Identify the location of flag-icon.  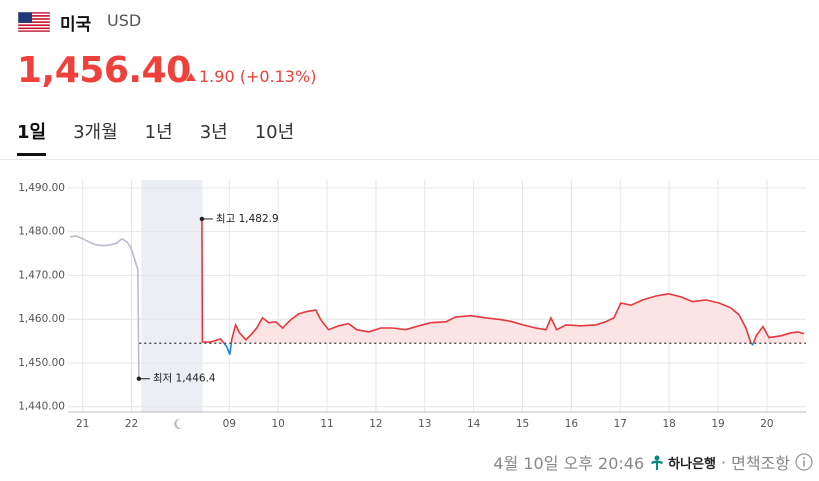
(34, 22).